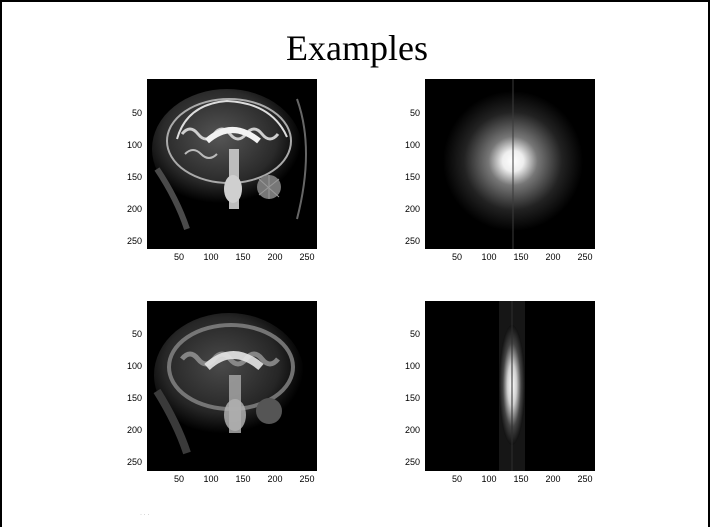  What do you see at coordinates (232, 164) in the screenshot?
I see `original-brain-image` at bounding box center [232, 164].